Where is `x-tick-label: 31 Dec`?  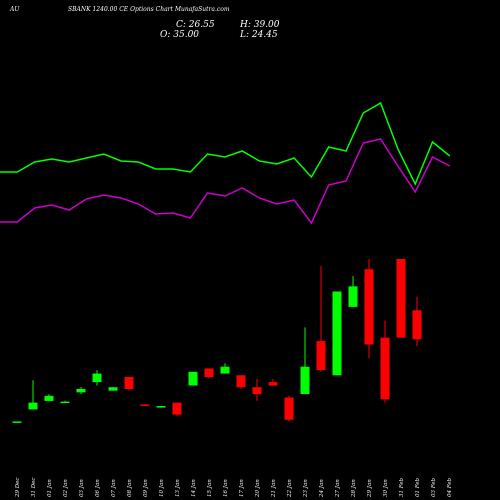 x-tick-label: 31 Dec is located at coordinates (34, 488).